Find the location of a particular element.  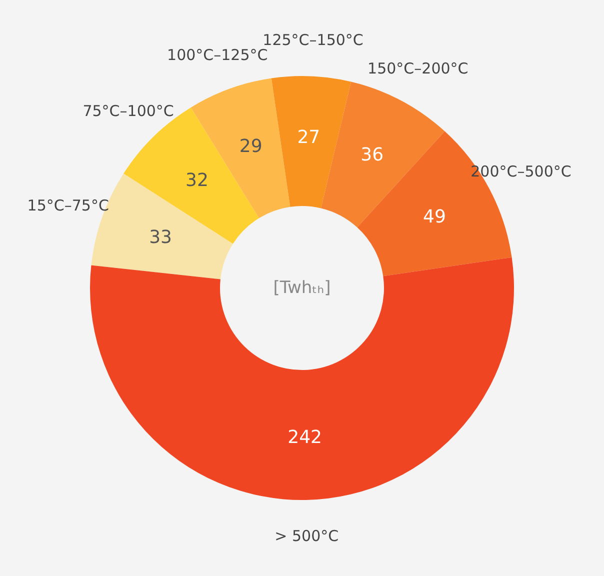

slice-label: 75°C–100°C is located at coordinates (128, 111).